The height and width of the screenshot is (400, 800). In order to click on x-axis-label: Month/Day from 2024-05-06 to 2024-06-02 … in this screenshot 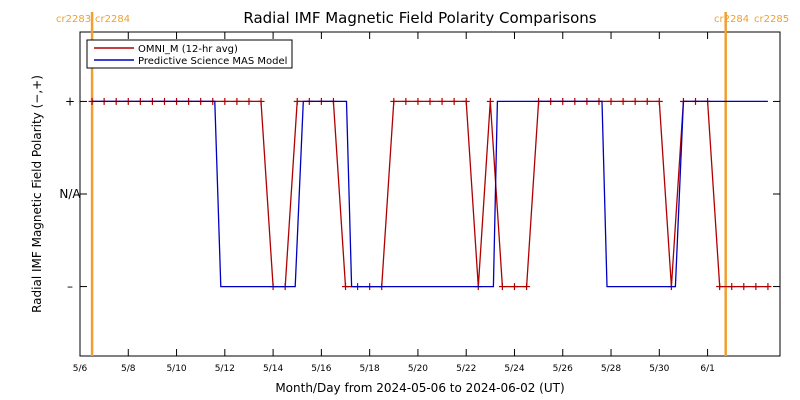, I will do `click(419, 388)`.